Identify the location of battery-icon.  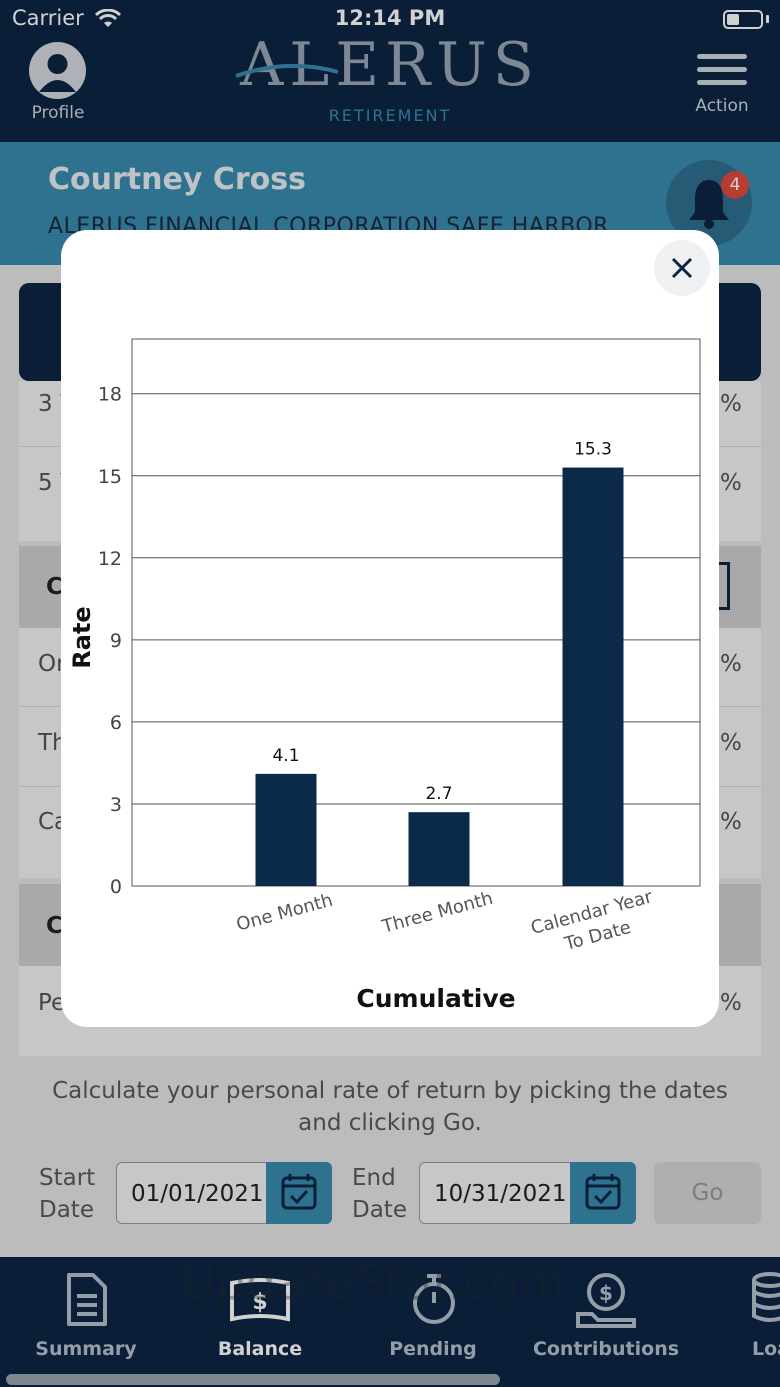
(743, 19).